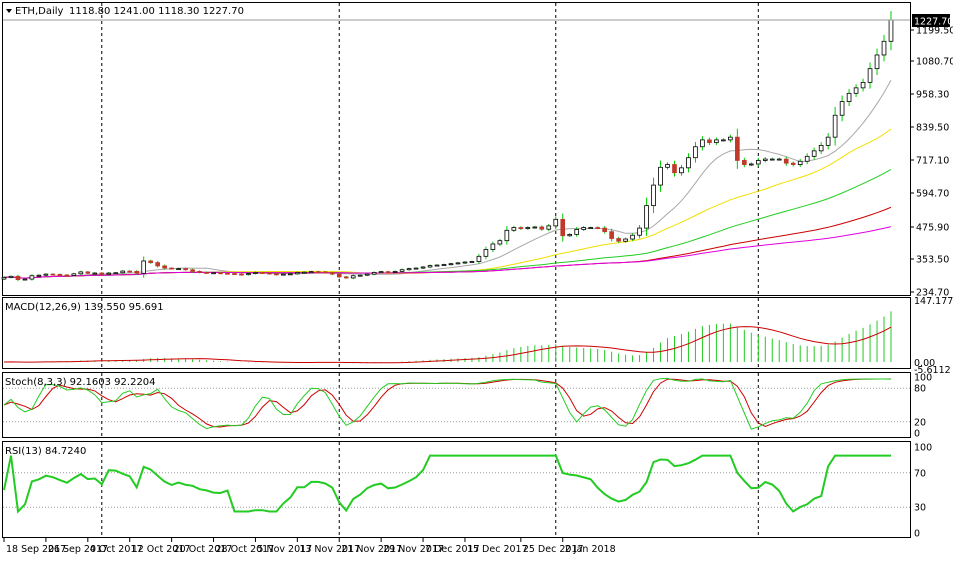  What do you see at coordinates (156, 11) in the screenshot?
I see `ohlc-values: 1118.80 1241.00 1118.30 1227.70` at bounding box center [156, 11].